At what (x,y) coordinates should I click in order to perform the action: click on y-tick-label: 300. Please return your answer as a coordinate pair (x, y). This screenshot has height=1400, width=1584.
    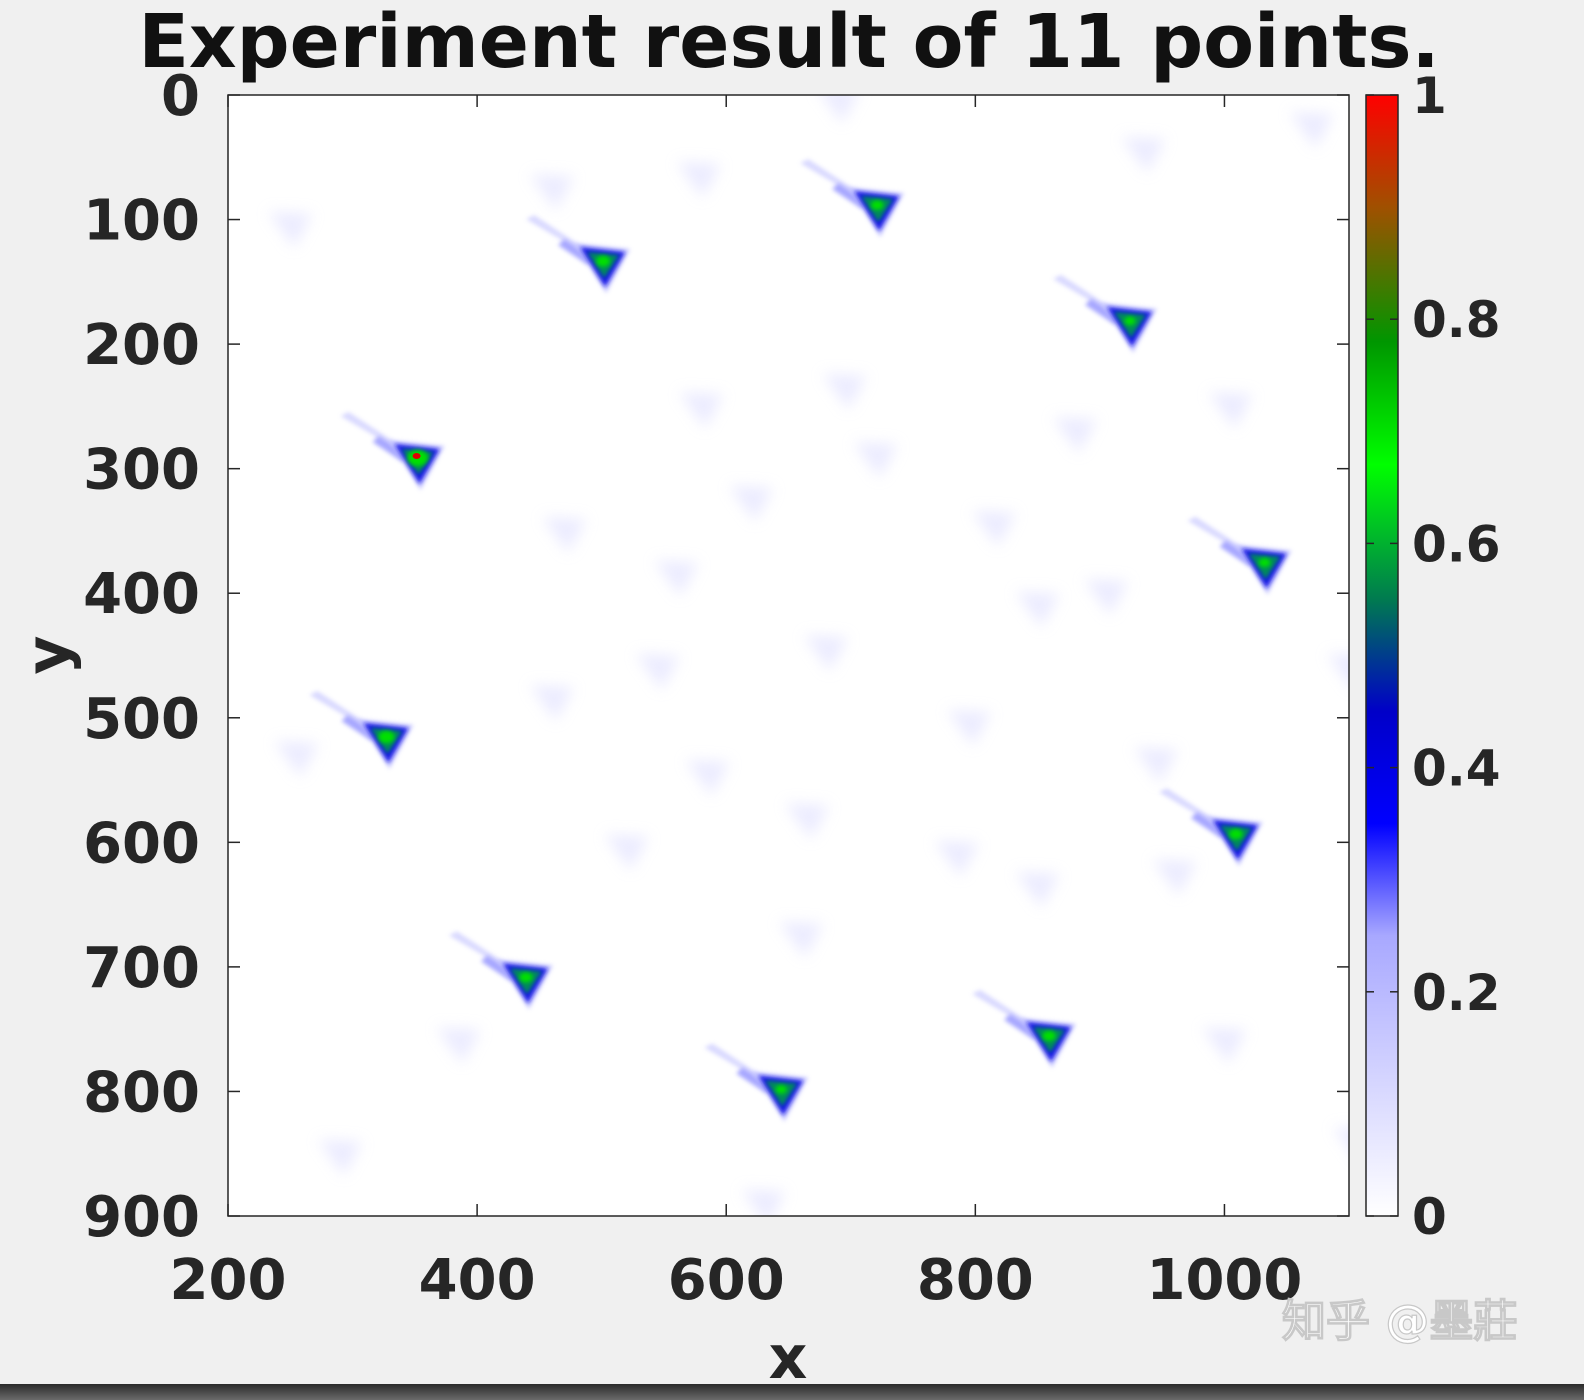
    Looking at the image, I should click on (141, 470).